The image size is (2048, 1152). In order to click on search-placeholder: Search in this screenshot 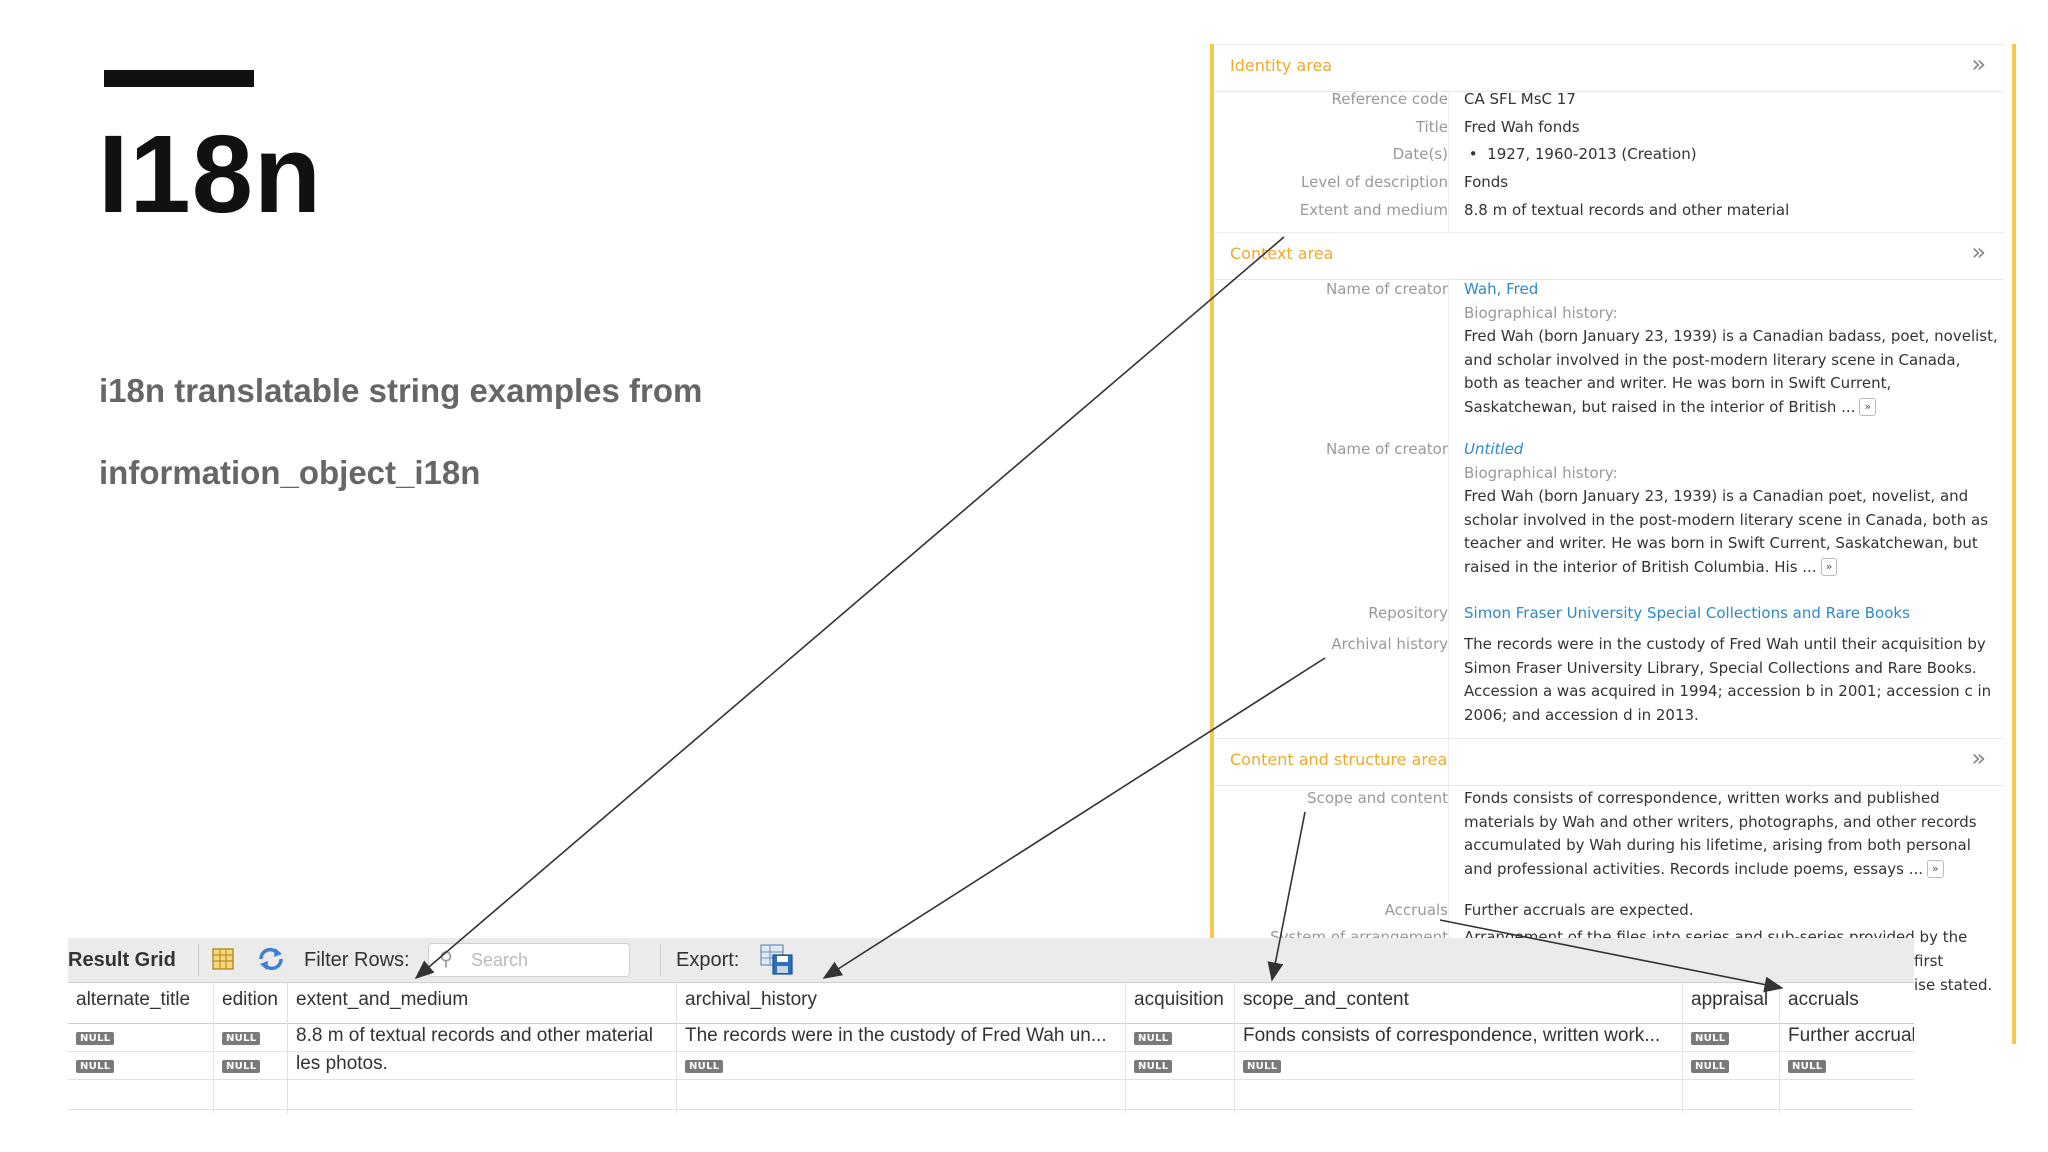, I will do `click(500, 960)`.